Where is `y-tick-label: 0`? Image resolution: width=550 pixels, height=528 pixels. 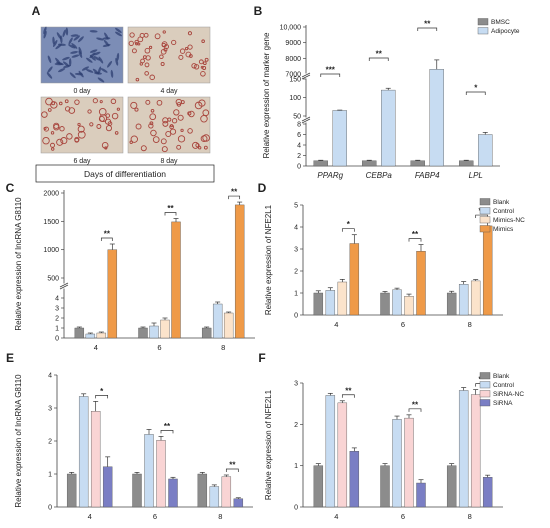
y-tick-label: 0 is located at coordinates (296, 316).